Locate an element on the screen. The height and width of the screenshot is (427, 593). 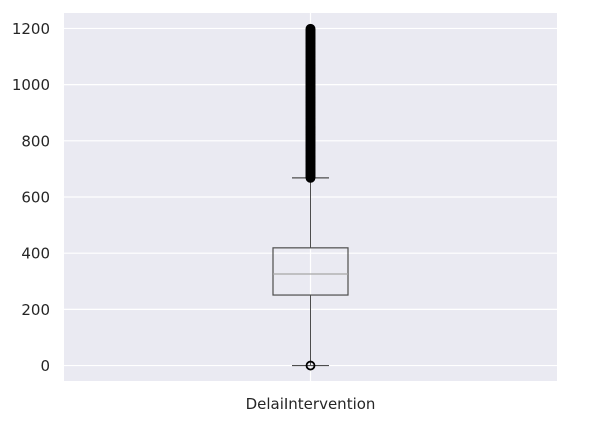
y-tick-label: 1000 is located at coordinates (31, 85).